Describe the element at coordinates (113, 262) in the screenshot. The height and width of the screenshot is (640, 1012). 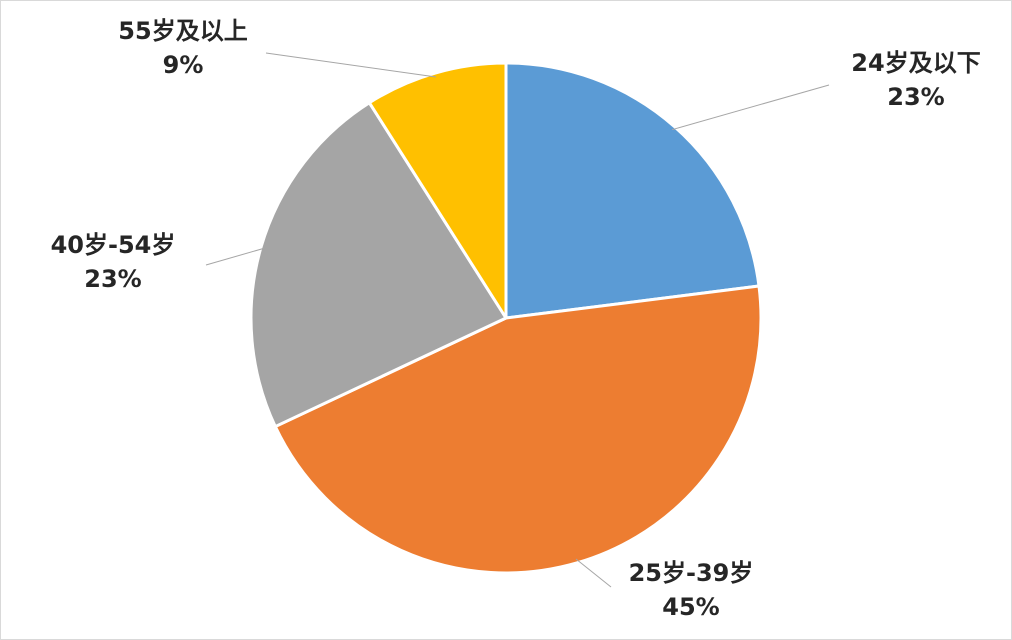
I see `slice-label-40-54: 40岁-54岁 23%` at that location.